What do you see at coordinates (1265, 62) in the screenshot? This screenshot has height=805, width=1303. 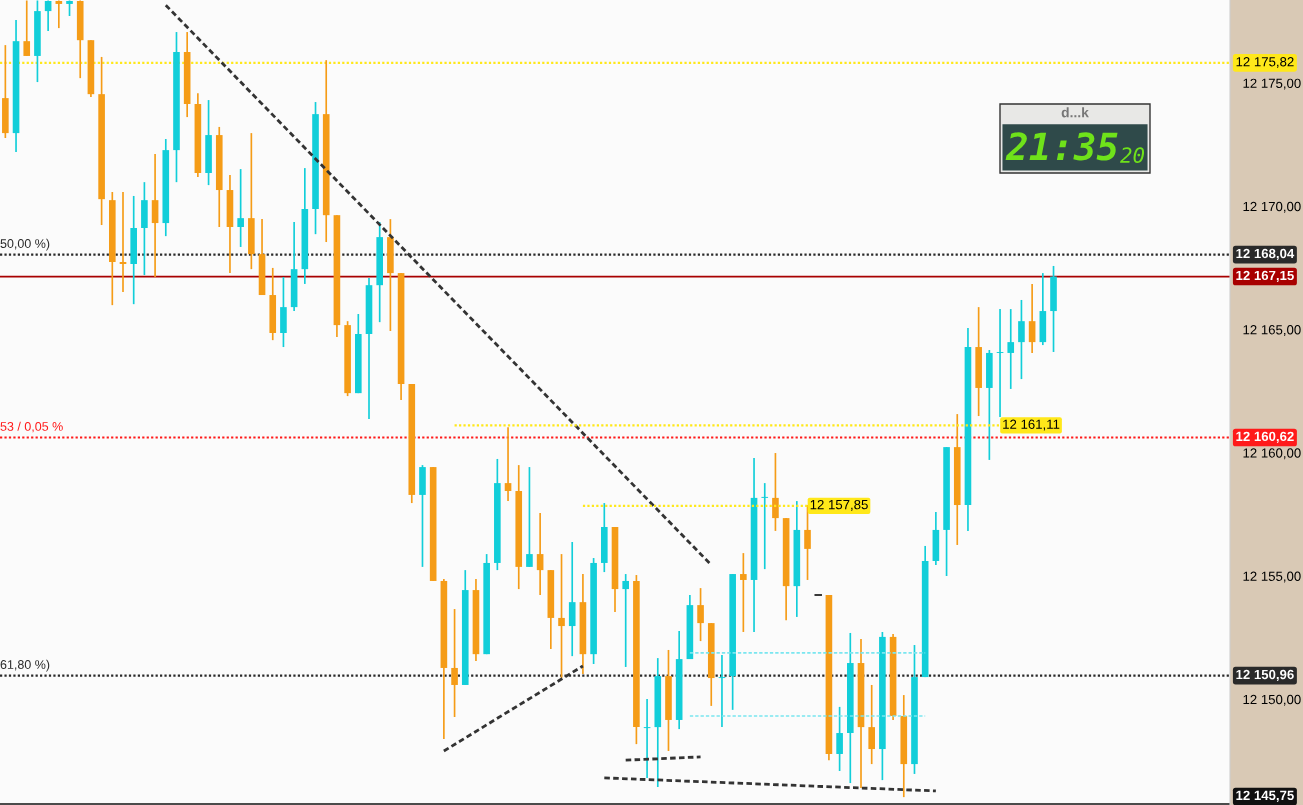 I see `ref-line-label: 12 175,82` at bounding box center [1265, 62].